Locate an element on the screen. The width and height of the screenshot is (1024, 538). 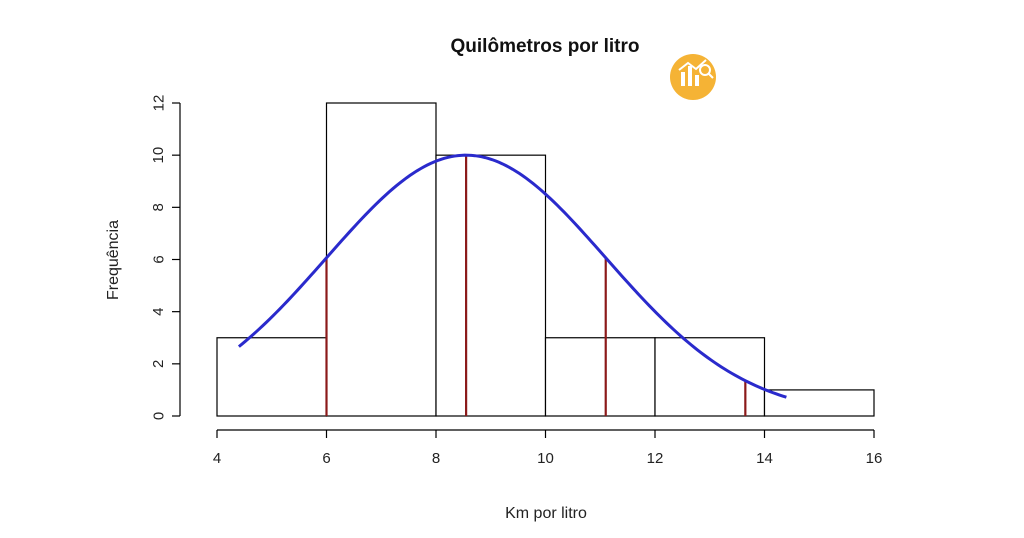
x-axis: 4 6 8 10 12 14 16 is located at coordinates (548, 448).